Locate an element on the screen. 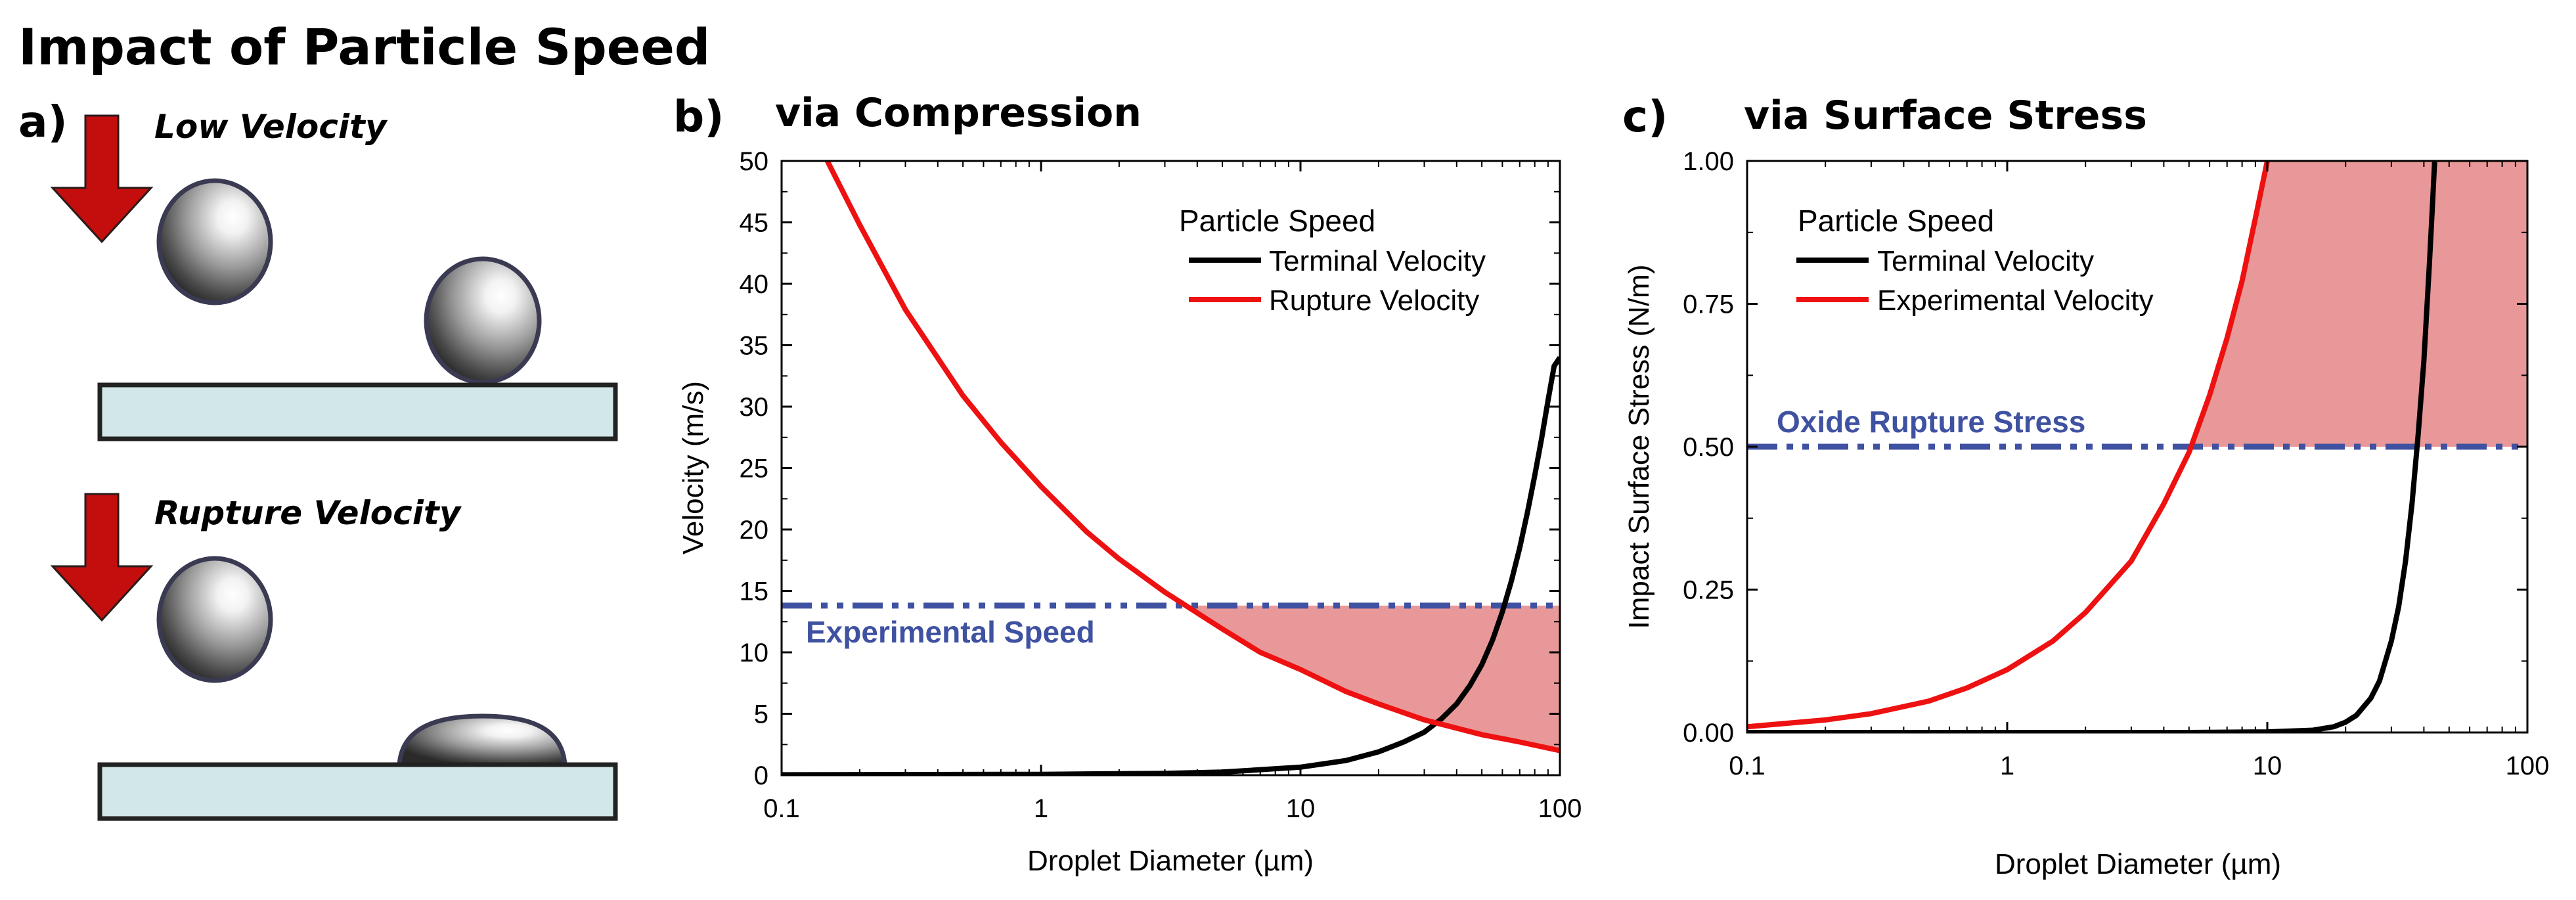 The height and width of the screenshot is (900, 2576). chart-b-x-tick-labels: 0.1 1 10 100 is located at coordinates (1172, 808).